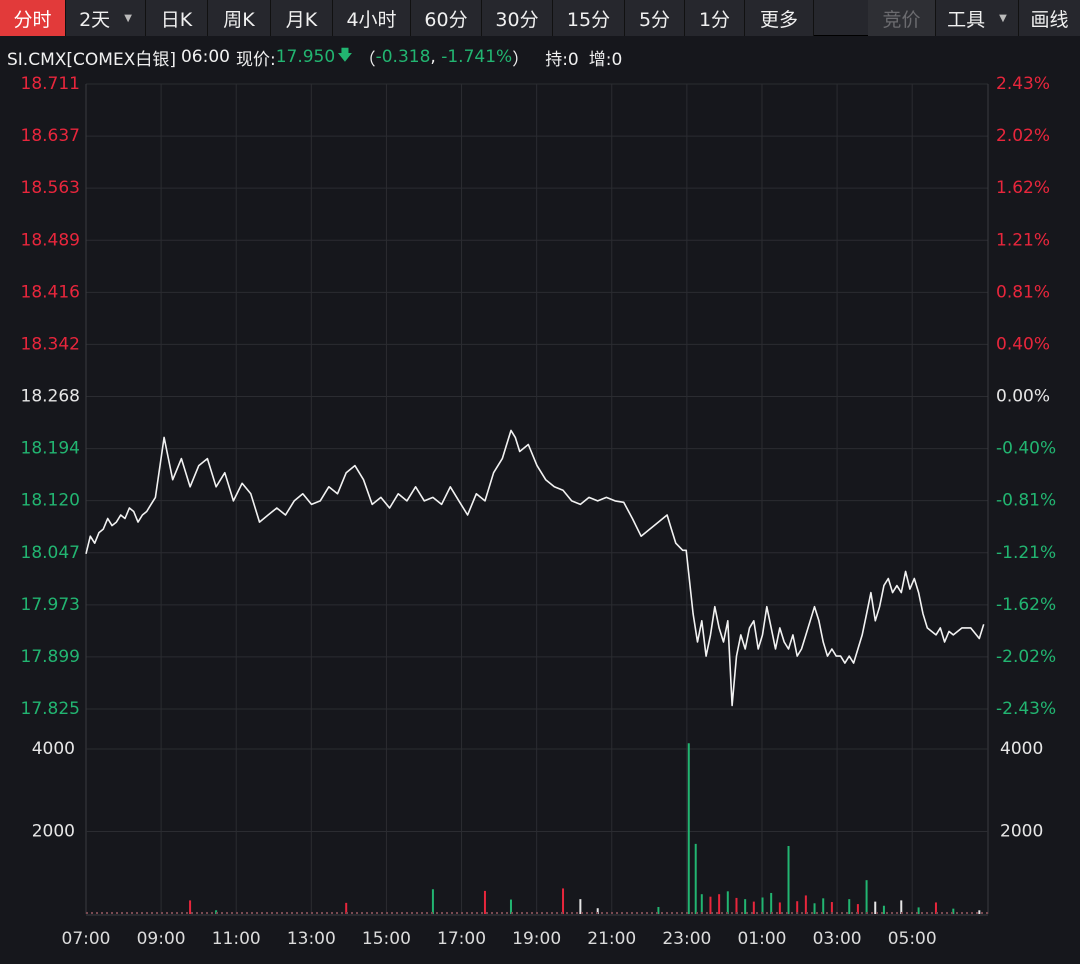 This screenshot has width=1080, height=964. What do you see at coordinates (50, 553) in the screenshot?
I see `price-tick-label: 18.047` at bounding box center [50, 553].